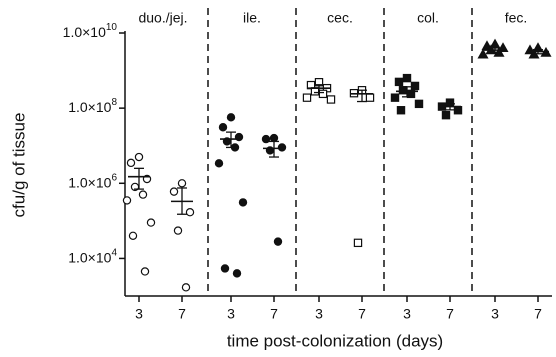  What do you see at coordinates (112, 27) in the screenshot?
I see `y-tick-exponent: 10` at bounding box center [112, 27].